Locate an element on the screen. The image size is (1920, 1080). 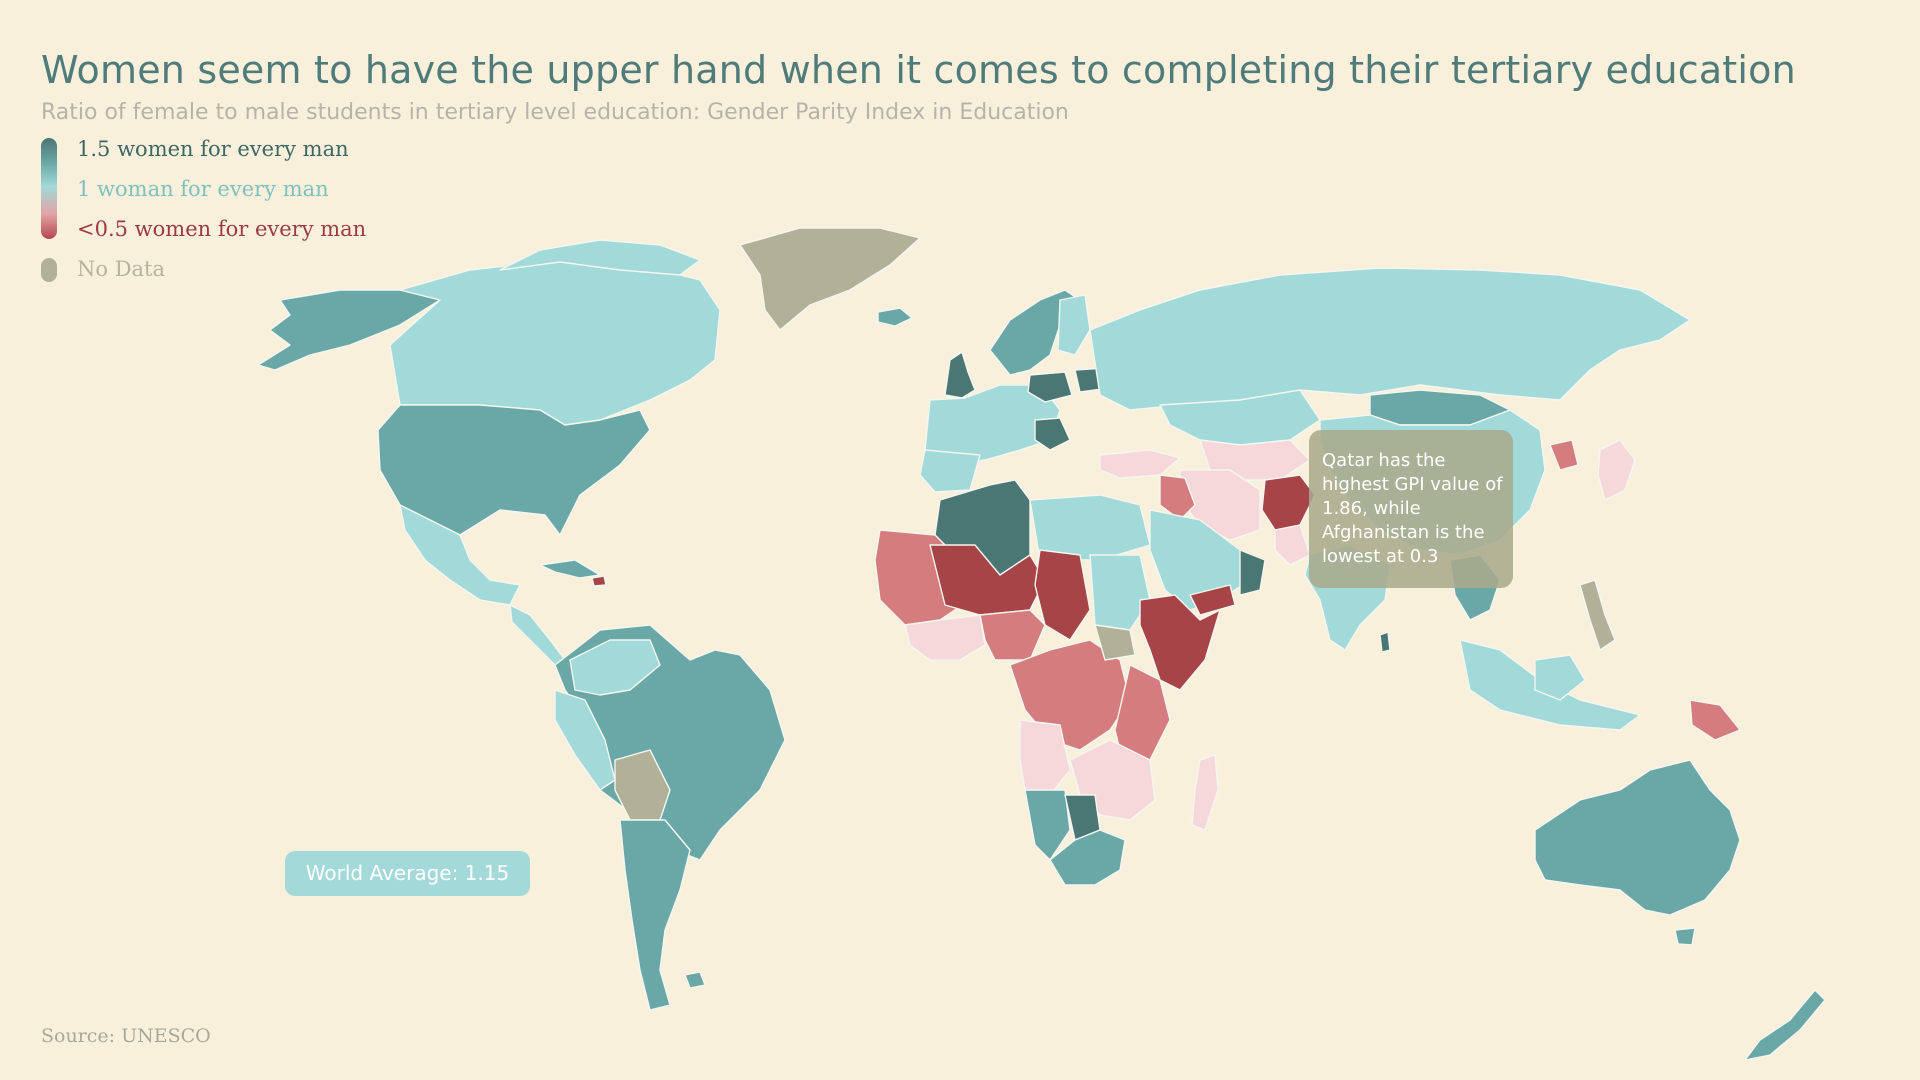
region-iberia is located at coordinates (950, 471).